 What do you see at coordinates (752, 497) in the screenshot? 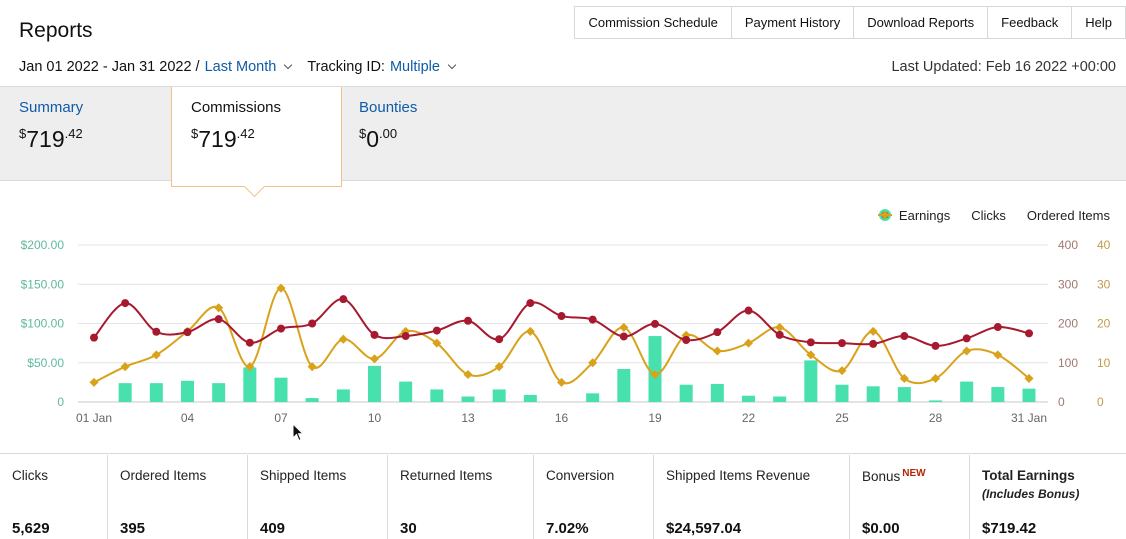
I see `metric-shipped-items-revenue: Shipped Items Revenue $24,597.04` at bounding box center [752, 497].